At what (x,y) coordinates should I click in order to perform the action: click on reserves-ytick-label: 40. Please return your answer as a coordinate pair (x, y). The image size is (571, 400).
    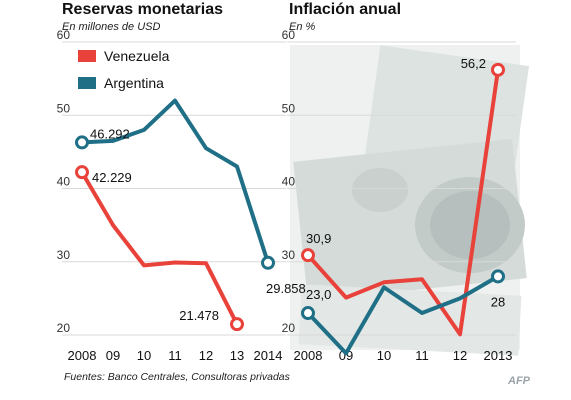
    Looking at the image, I should click on (64, 182).